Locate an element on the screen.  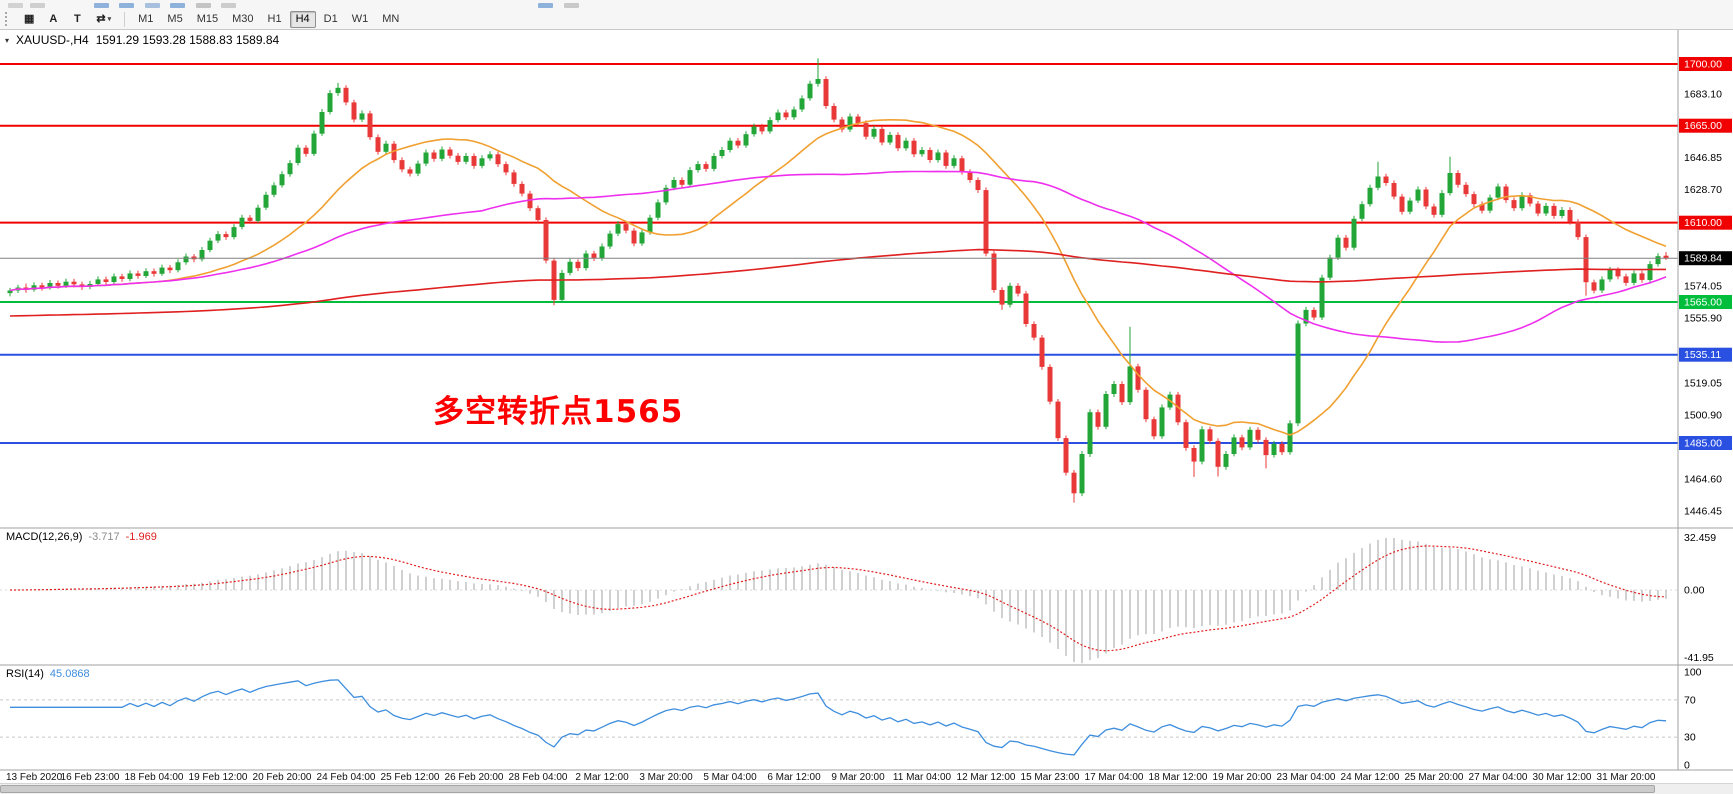
timeframe-button-m1: M1 is located at coordinates (145, 19).